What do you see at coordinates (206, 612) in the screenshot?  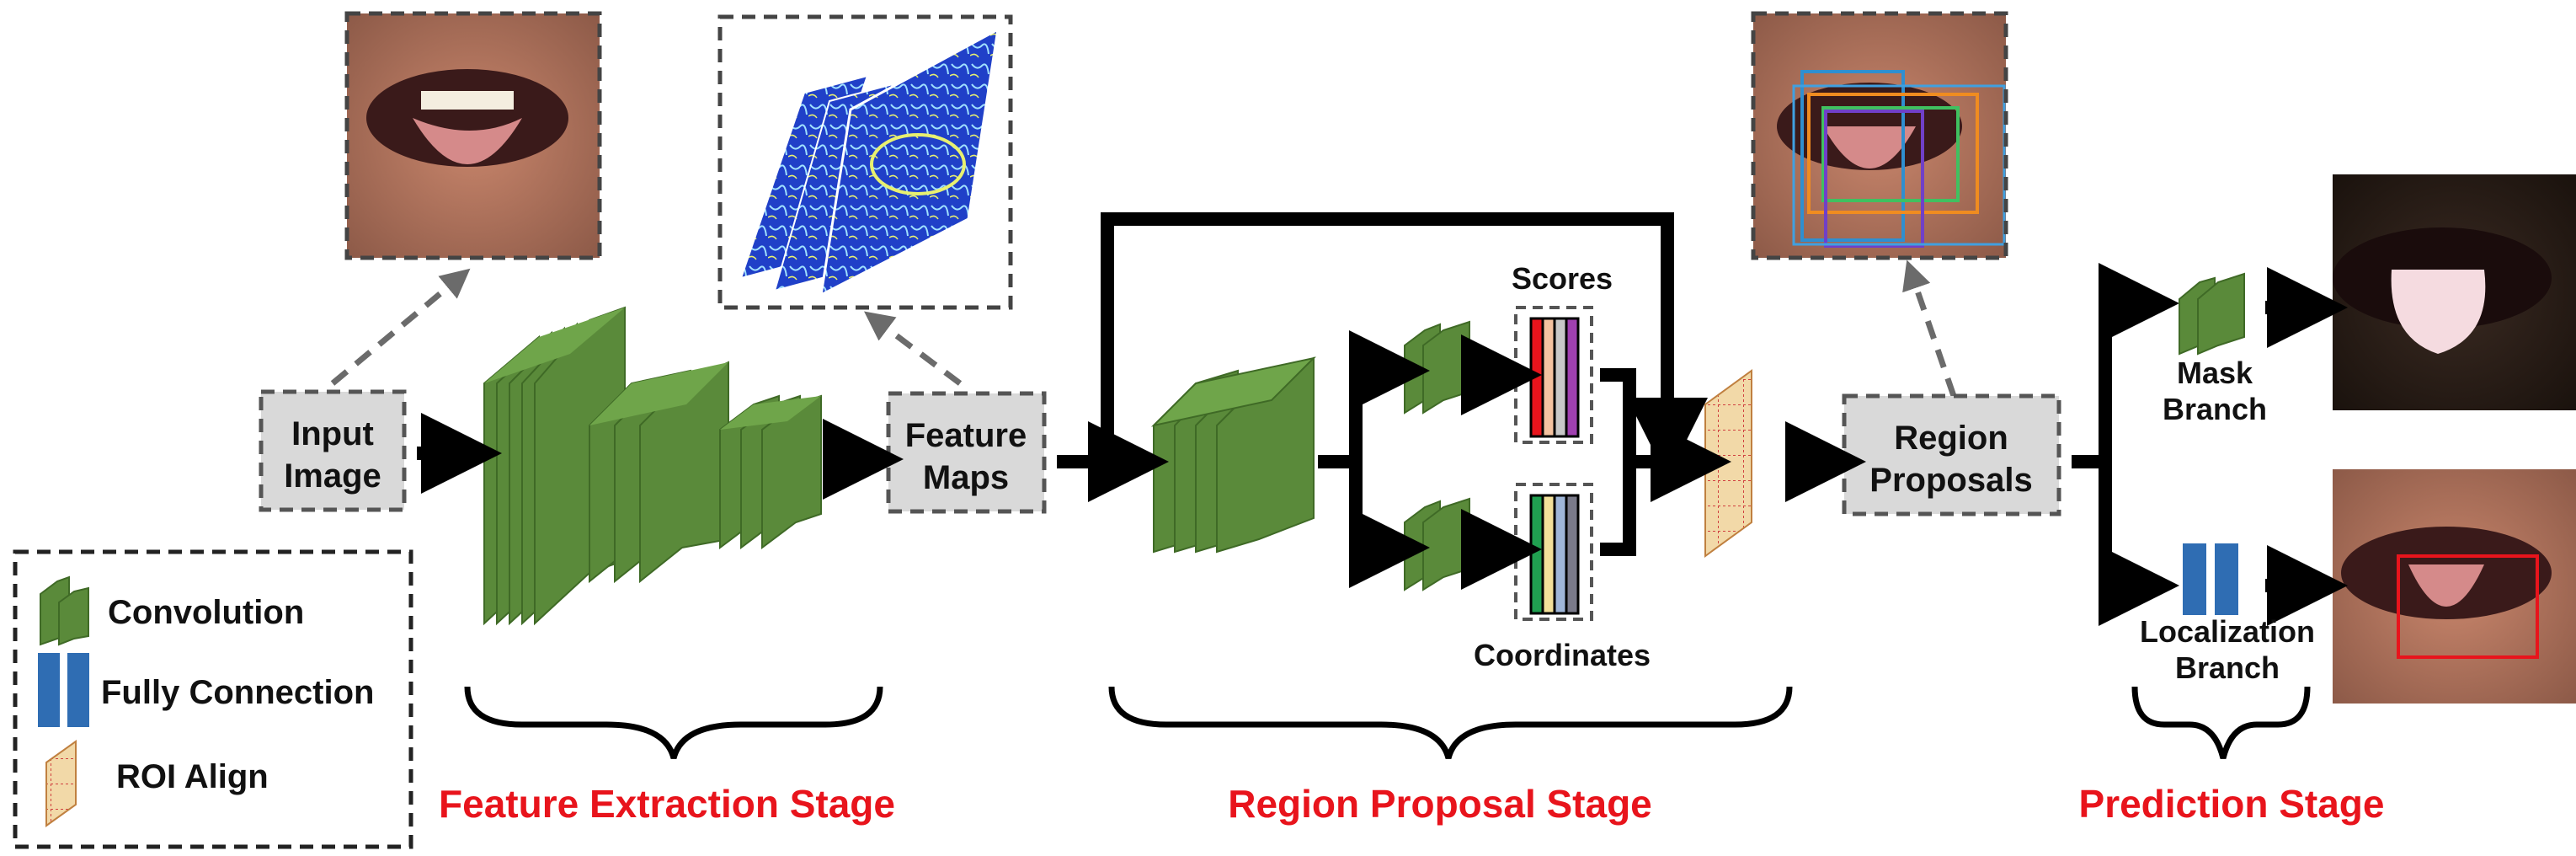 I see `legend-convolution-label: Convolution` at bounding box center [206, 612].